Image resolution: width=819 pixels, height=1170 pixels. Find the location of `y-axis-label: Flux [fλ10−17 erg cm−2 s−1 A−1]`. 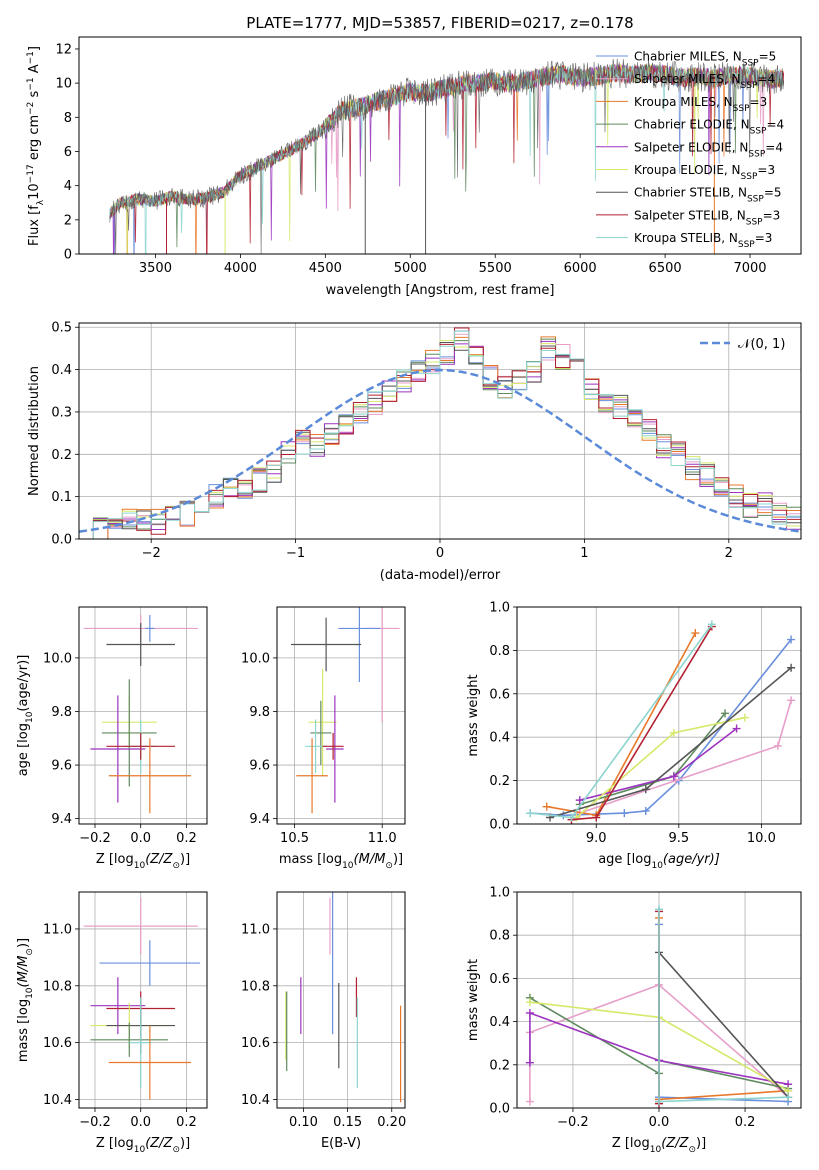

y-axis-label: Flux [fλ10−17 erg cm−2 s−1 A−1] is located at coordinates (36, 146).